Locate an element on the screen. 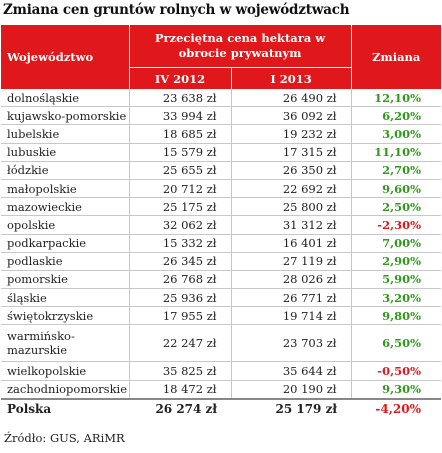 Image resolution: width=442 pixels, height=453 pixels. change-cell: 7,00% is located at coordinates (396, 243).